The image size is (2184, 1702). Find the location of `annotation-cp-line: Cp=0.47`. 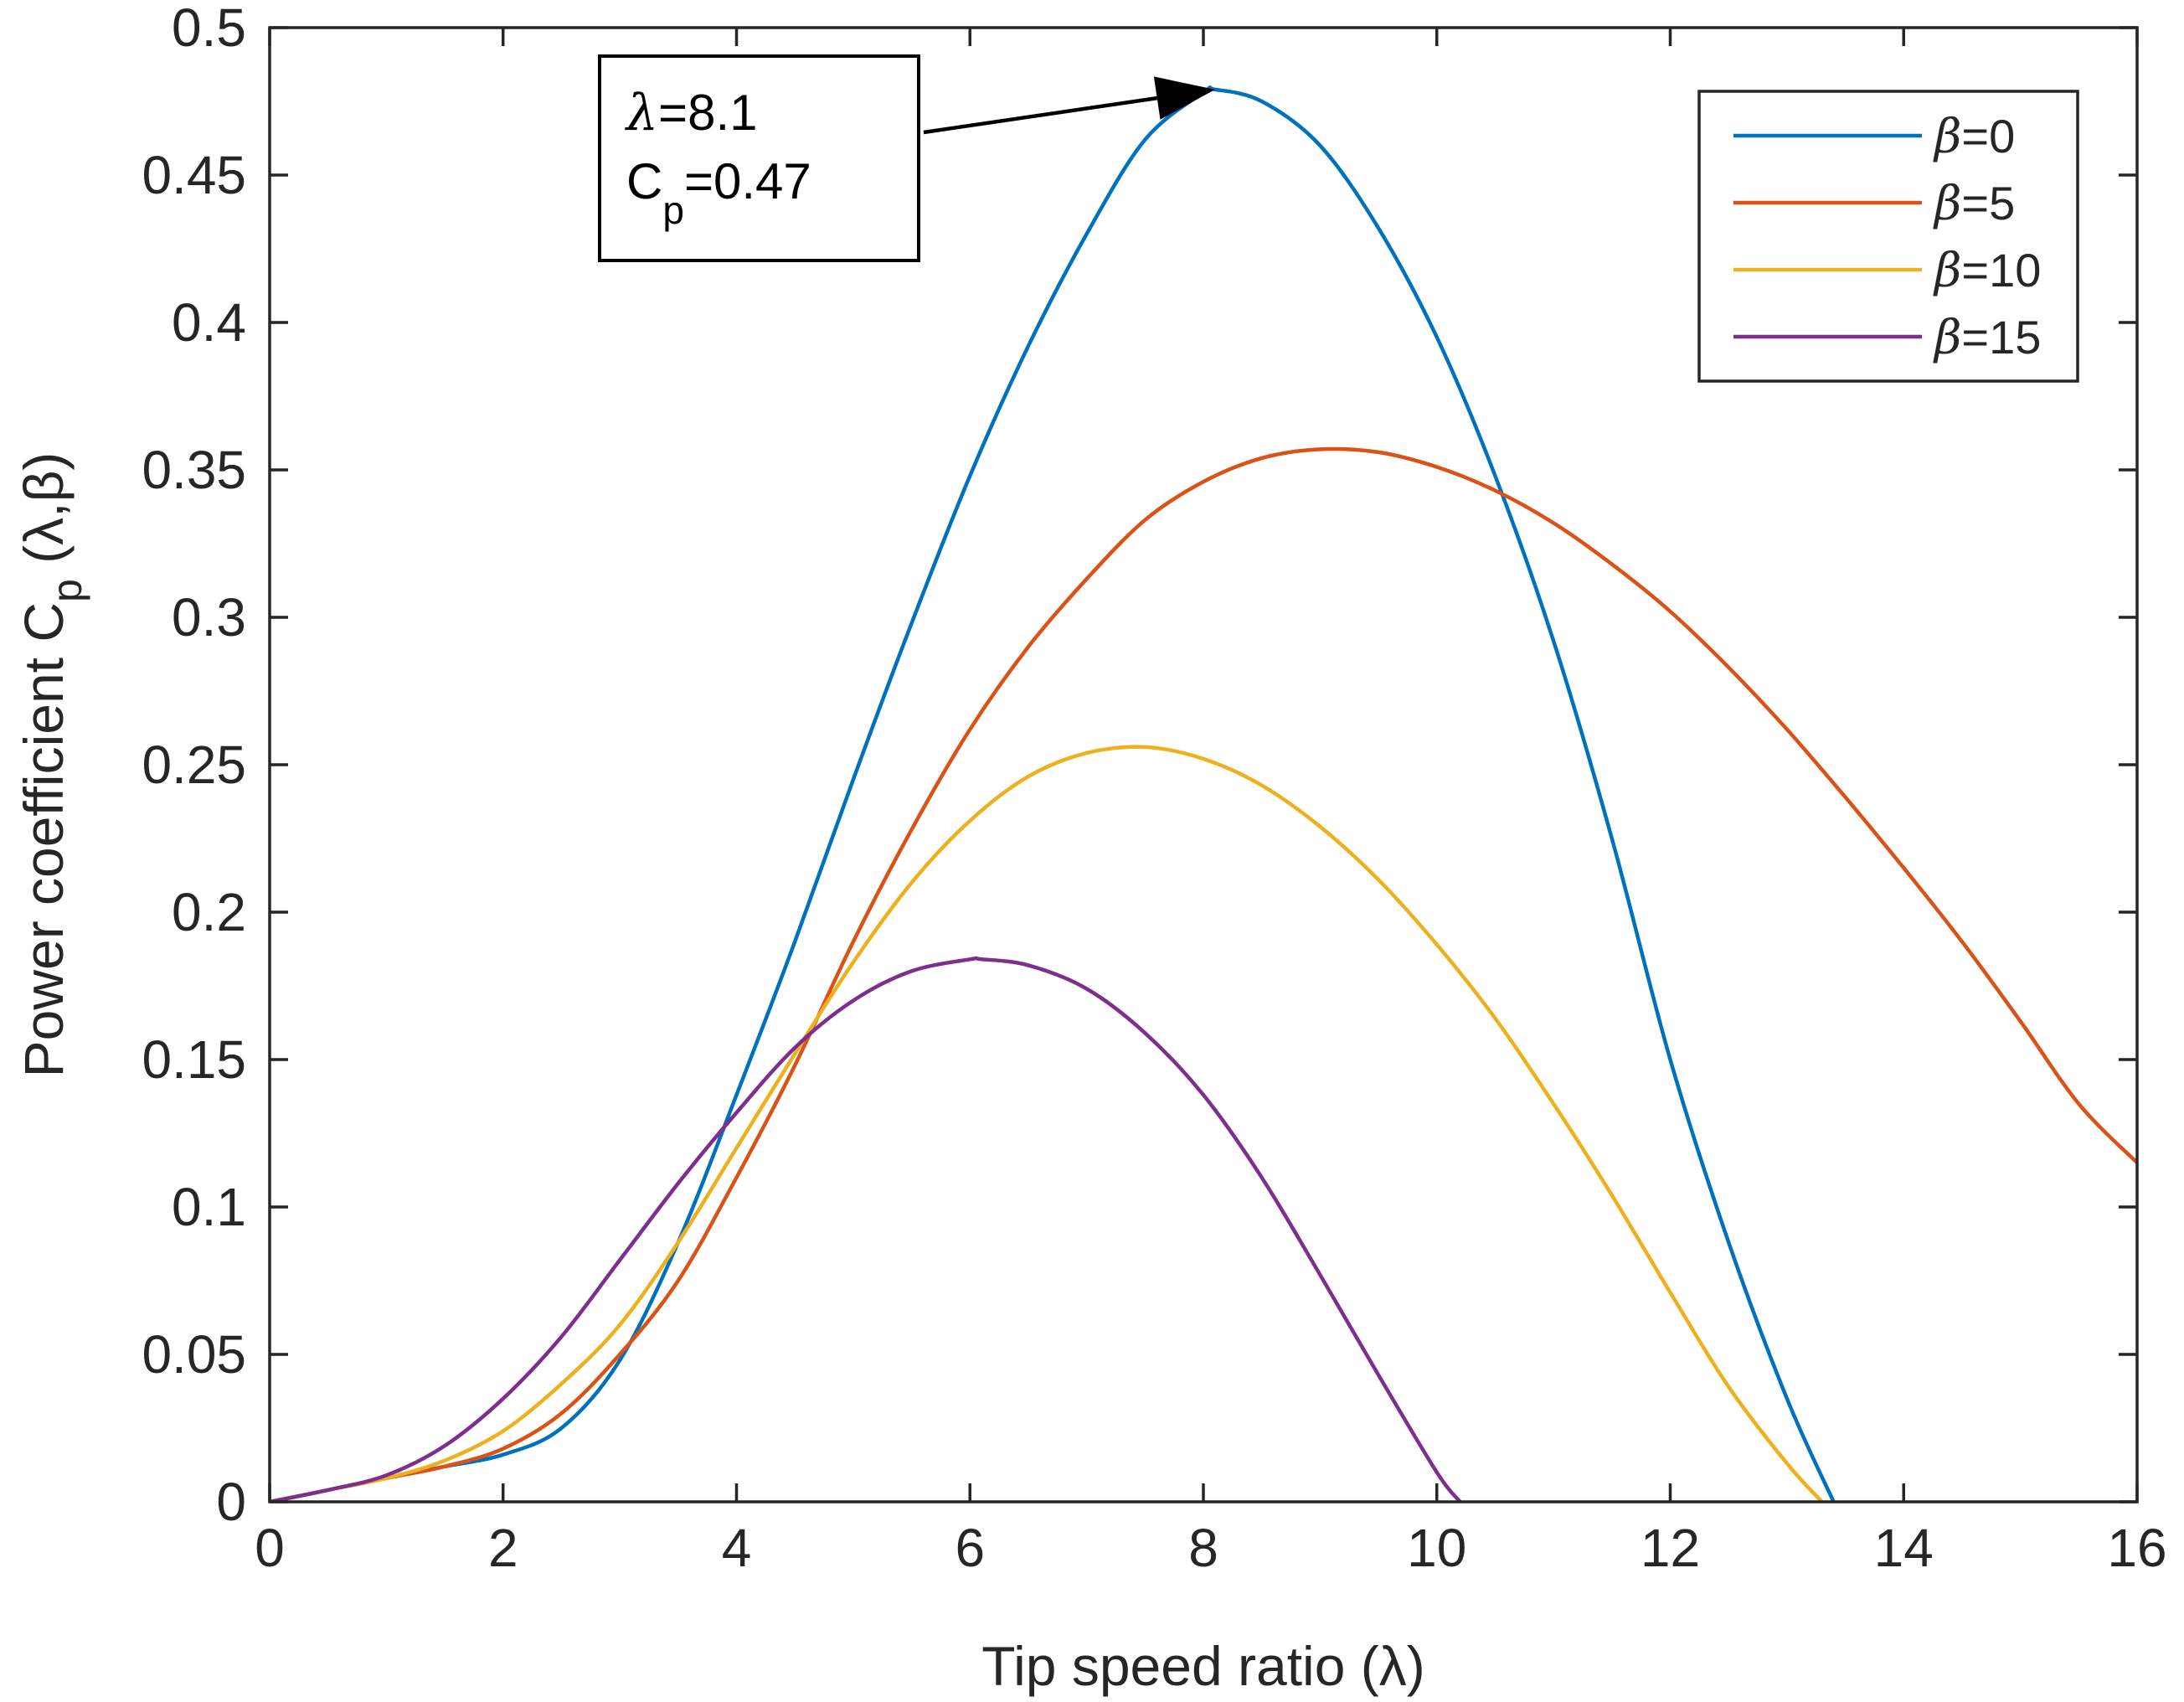

annotation-cp-line: Cp=0.47 is located at coordinates (718, 192).